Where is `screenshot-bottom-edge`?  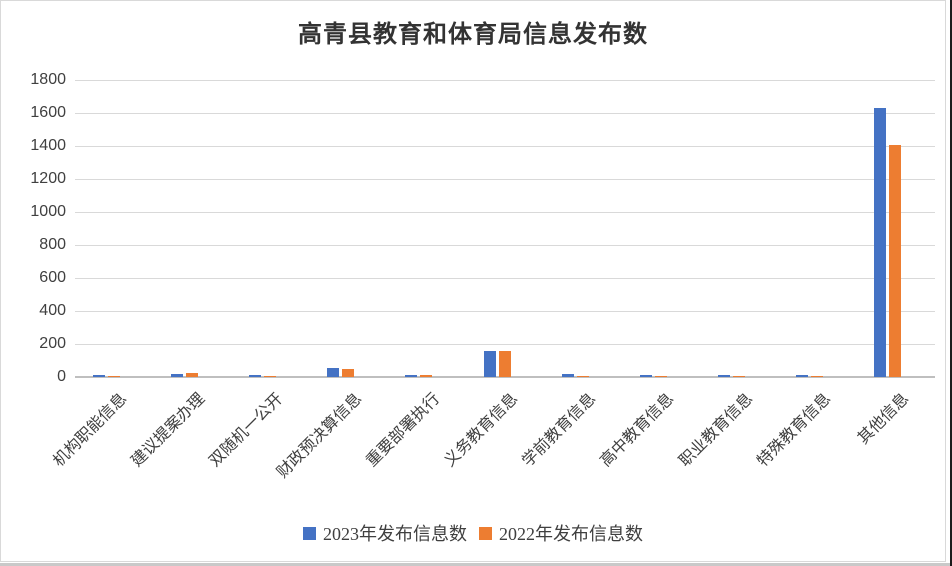
screenshot-bottom-edge is located at coordinates (476, 564).